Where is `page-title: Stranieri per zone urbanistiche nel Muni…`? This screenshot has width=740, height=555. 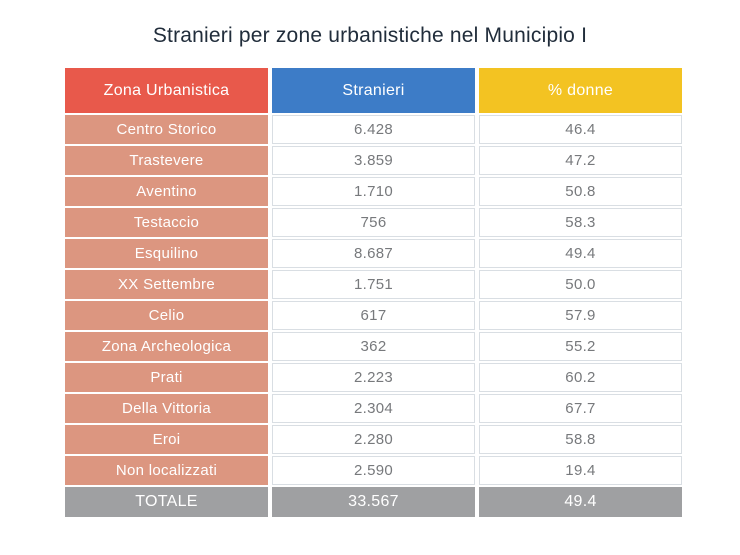 page-title: Stranieri per zone urbanistiche nel Muni… is located at coordinates (370, 35).